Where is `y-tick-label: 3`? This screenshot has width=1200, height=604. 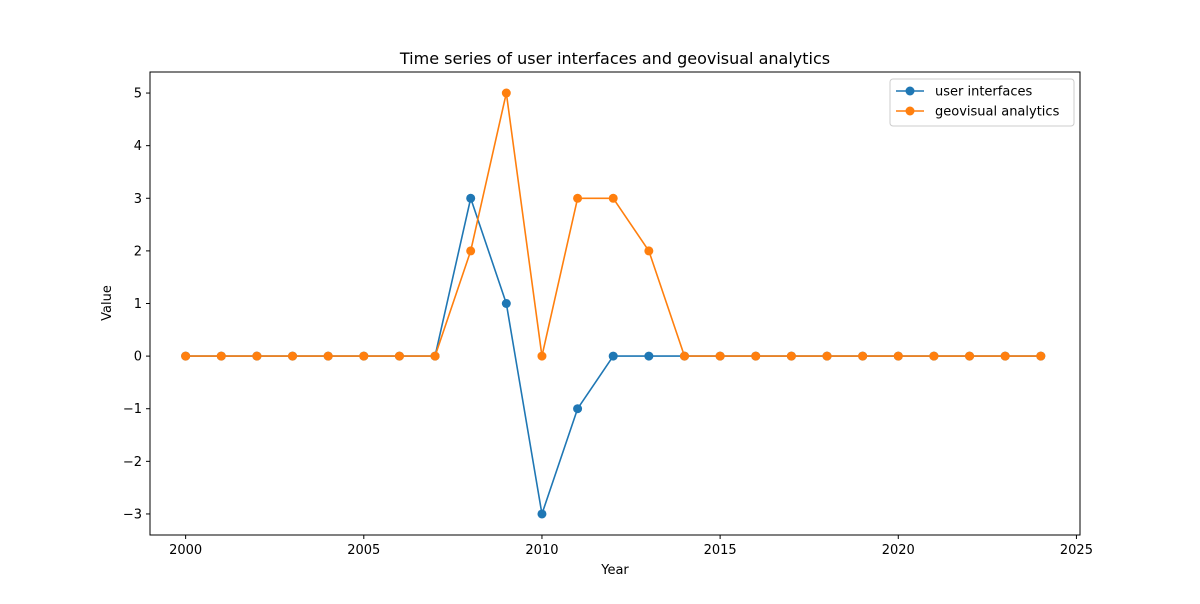
y-tick-label: 3 is located at coordinates (138, 199).